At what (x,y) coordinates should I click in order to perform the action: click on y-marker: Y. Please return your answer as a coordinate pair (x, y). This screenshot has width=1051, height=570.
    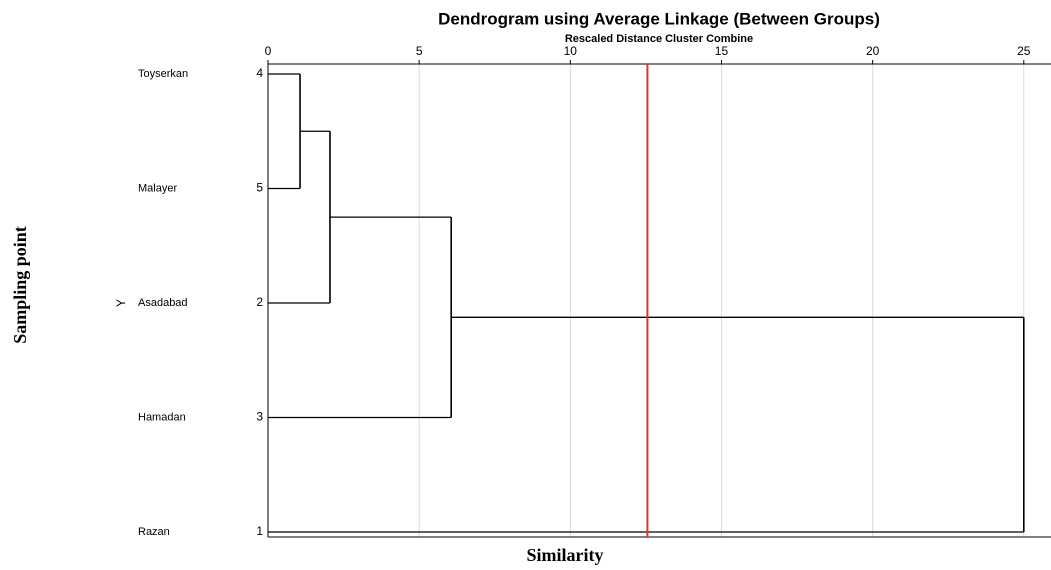
    Looking at the image, I should click on (121, 303).